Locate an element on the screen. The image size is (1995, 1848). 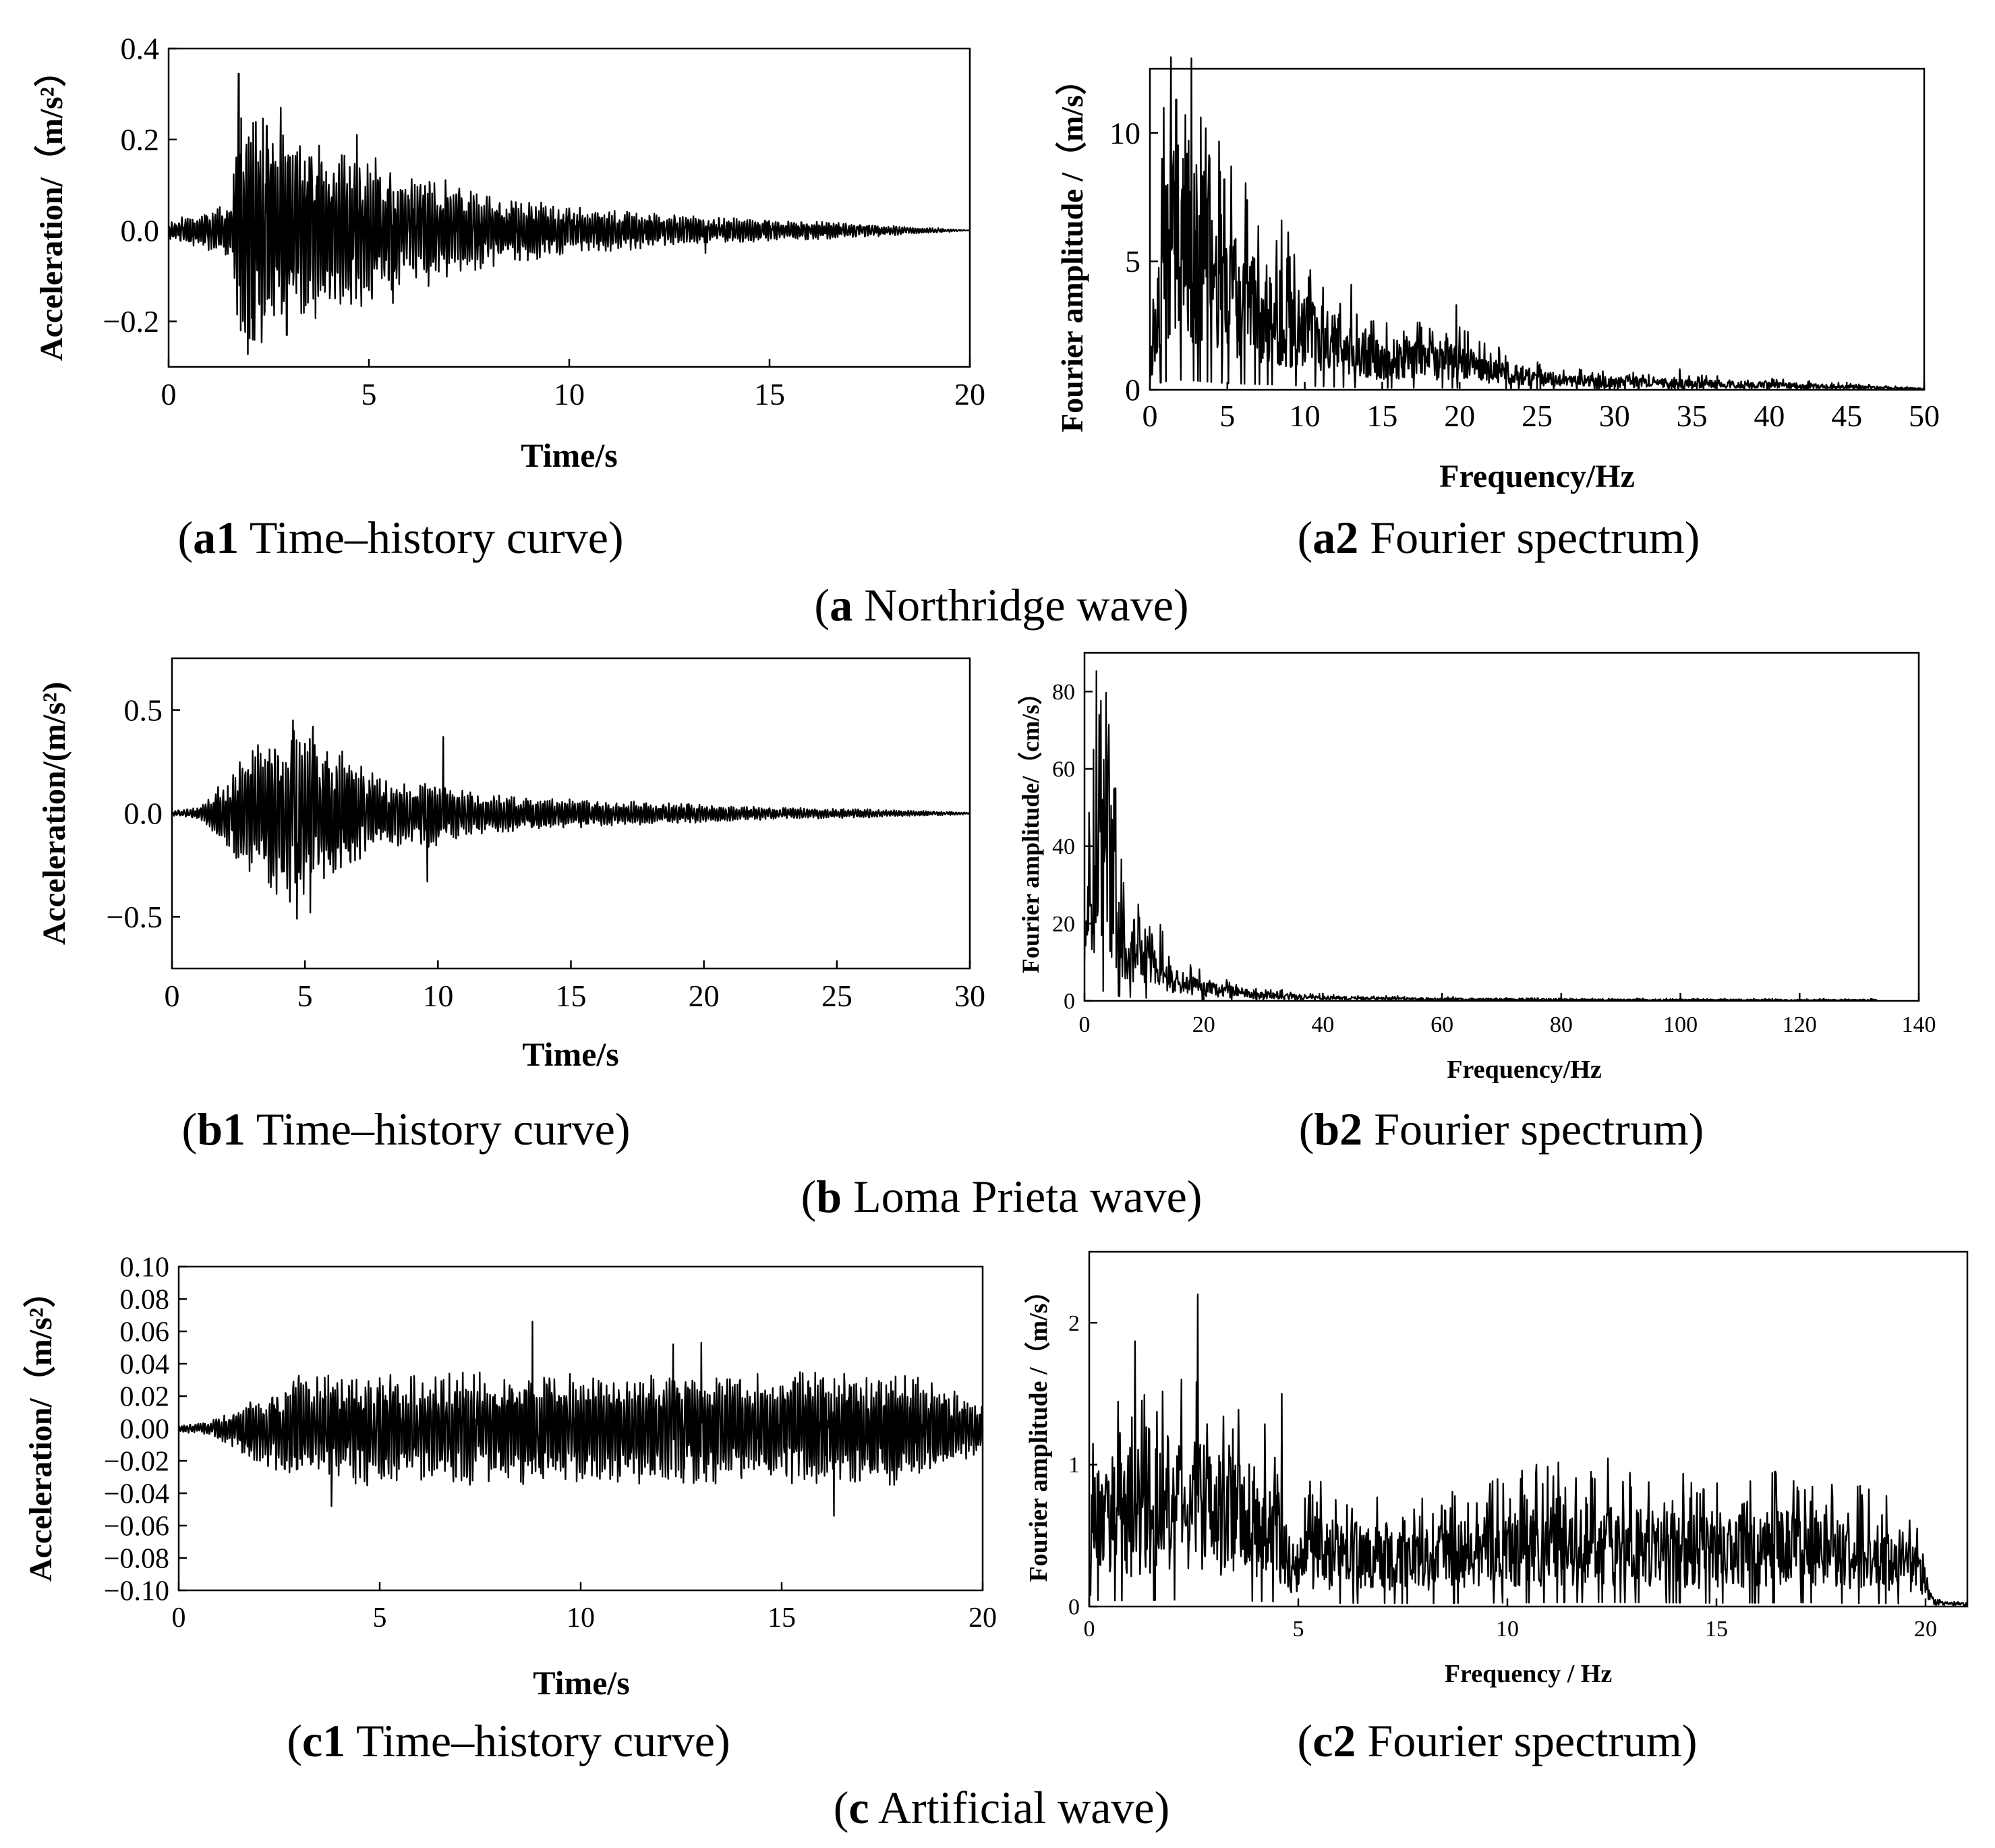
chart-b2-x-tick-label: 0 is located at coordinates (1085, 1024).